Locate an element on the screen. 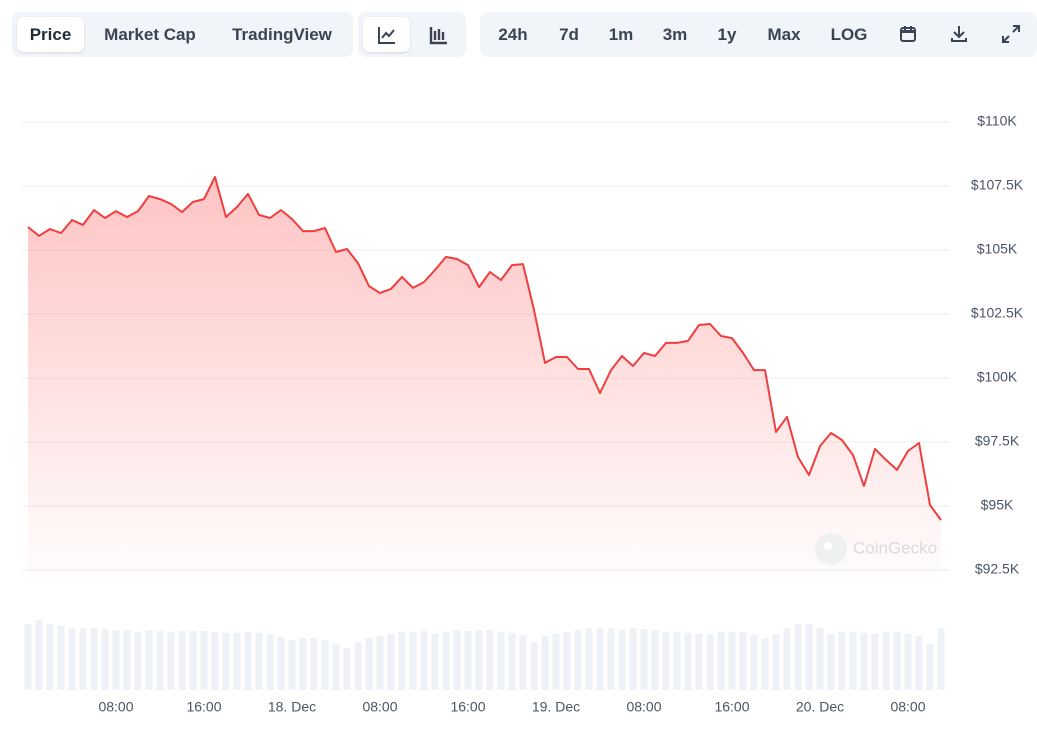 This screenshot has width=1037, height=738. y-tick-label: $102.5K is located at coordinates (997, 313).